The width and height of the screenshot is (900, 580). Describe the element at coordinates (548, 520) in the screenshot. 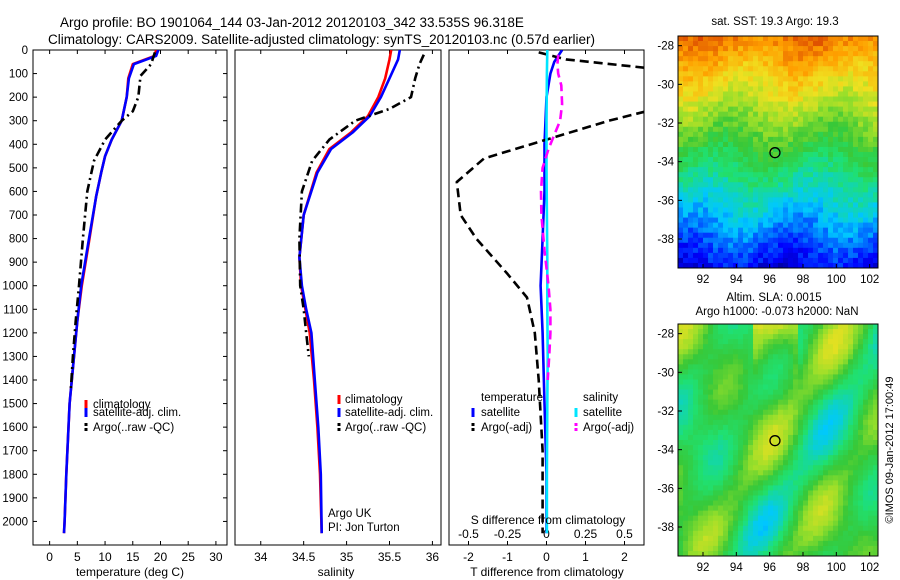

I see `salinity-diff-xlabel: S difference from climatology` at that location.